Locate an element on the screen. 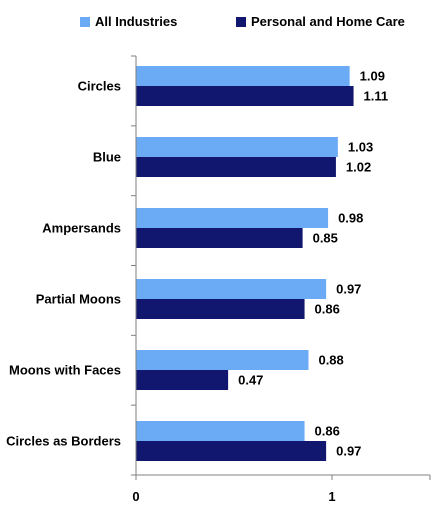 The height and width of the screenshot is (506, 437). category-label-partial-moons: Partial Moons is located at coordinates (78, 299).